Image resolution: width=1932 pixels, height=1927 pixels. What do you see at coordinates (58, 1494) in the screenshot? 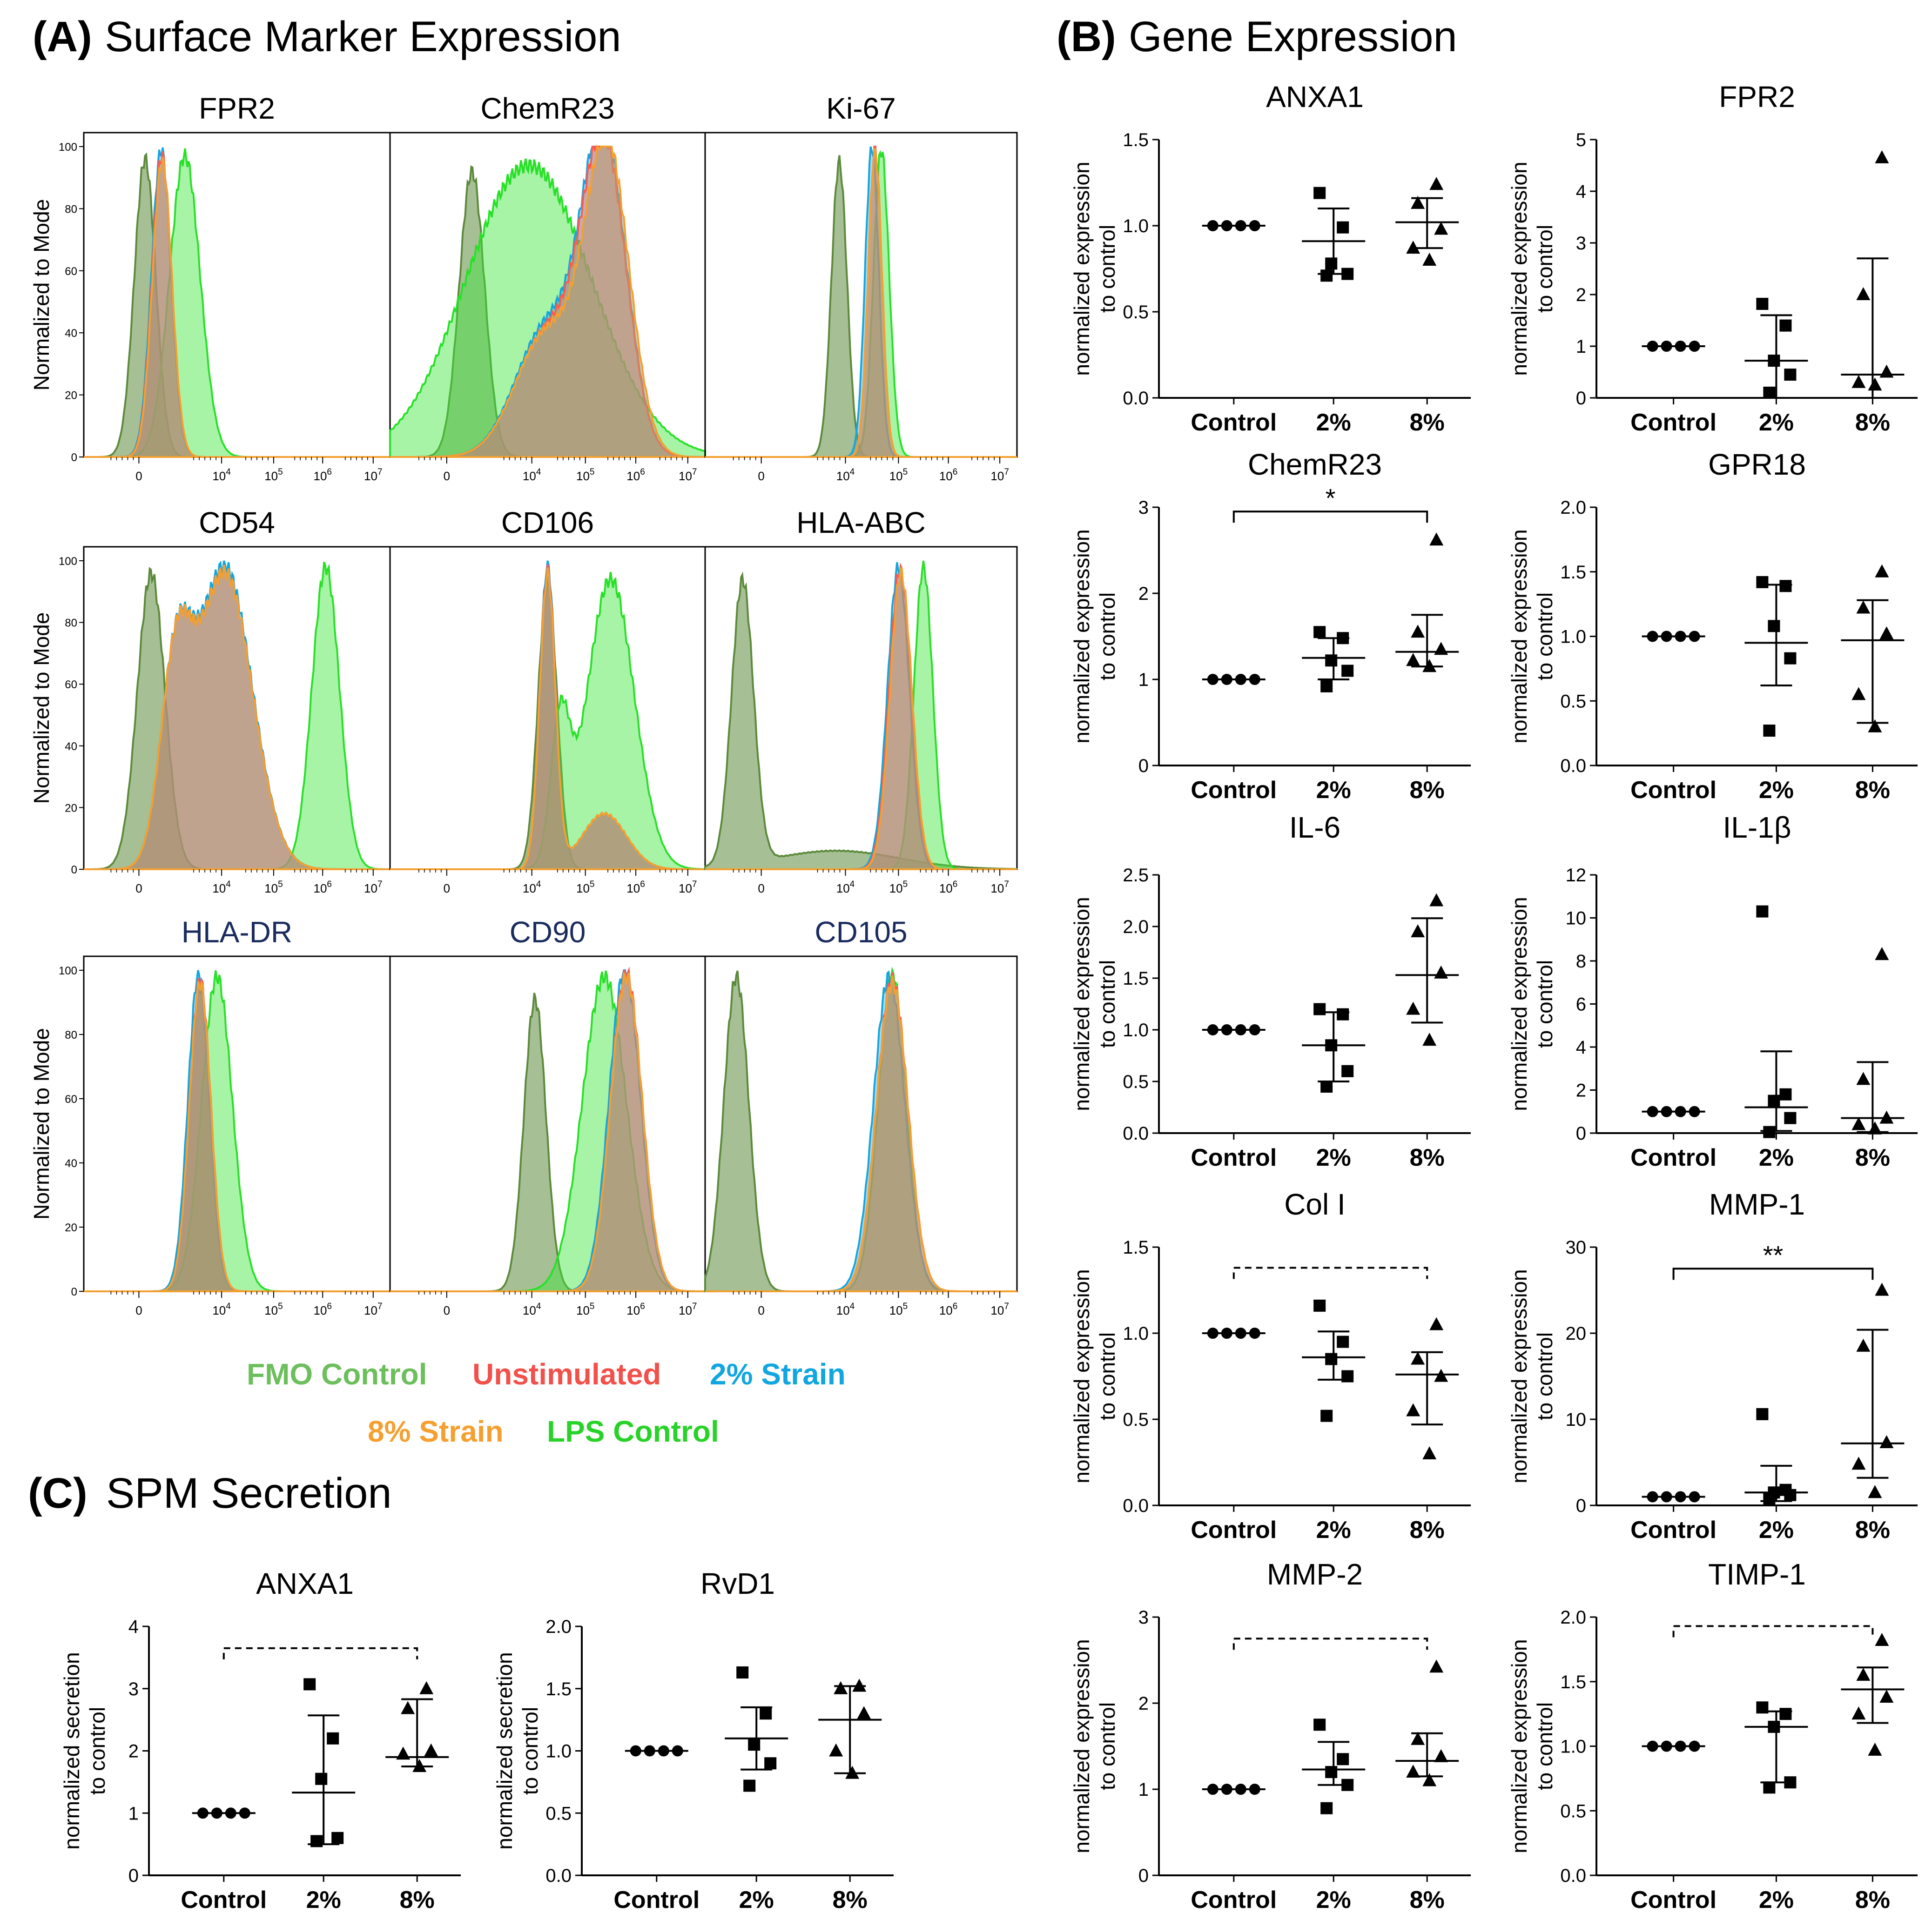
I see `panel-c-letter: (C)` at bounding box center [58, 1494].